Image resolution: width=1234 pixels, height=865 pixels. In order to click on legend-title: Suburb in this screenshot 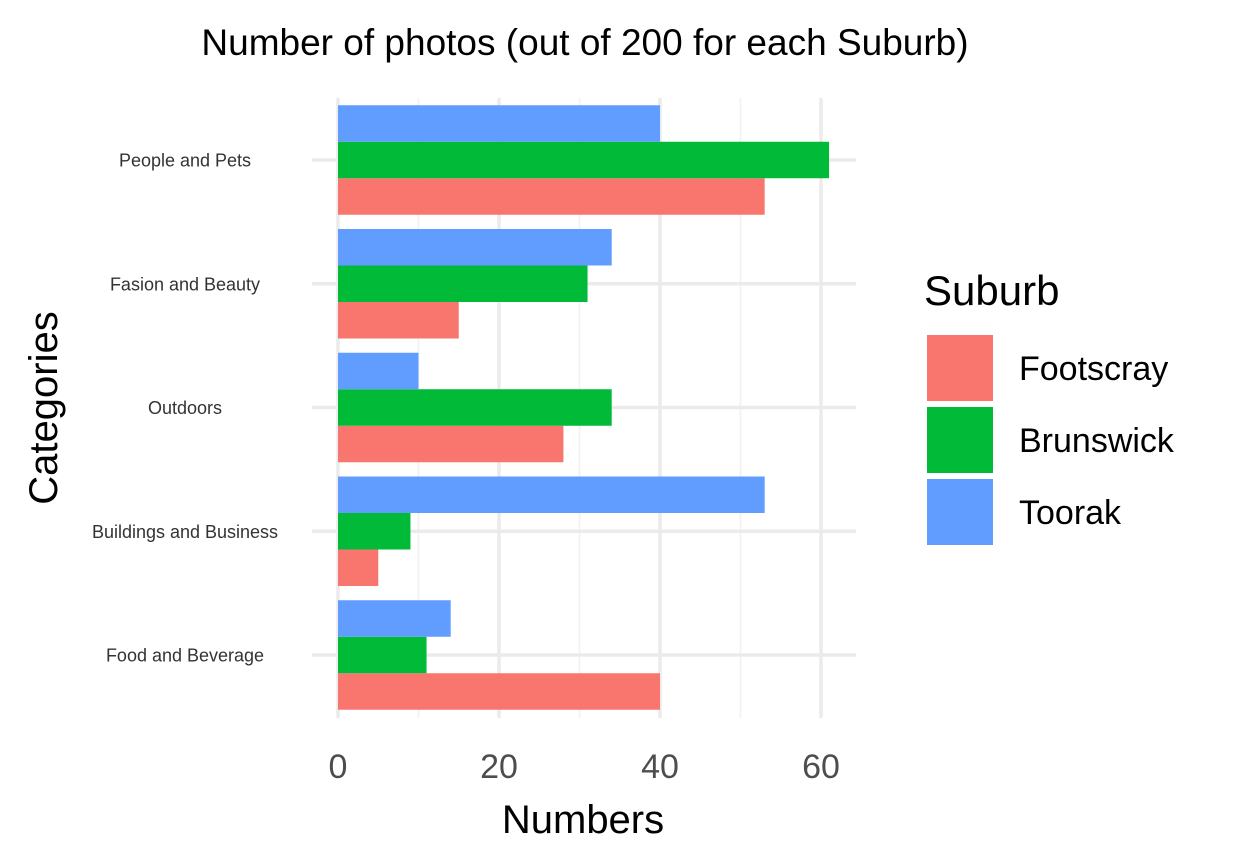, I will do `click(991, 290)`.